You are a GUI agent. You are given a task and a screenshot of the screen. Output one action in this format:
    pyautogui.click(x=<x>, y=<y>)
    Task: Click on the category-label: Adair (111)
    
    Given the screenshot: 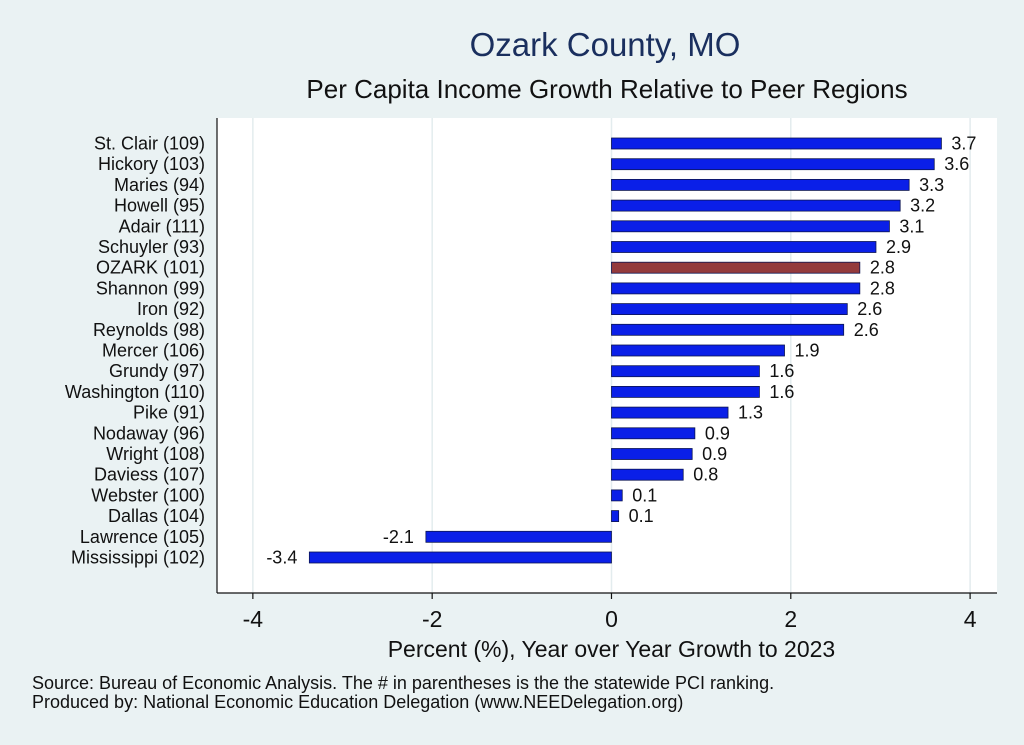 What is the action you would take?
    pyautogui.click(x=162, y=226)
    